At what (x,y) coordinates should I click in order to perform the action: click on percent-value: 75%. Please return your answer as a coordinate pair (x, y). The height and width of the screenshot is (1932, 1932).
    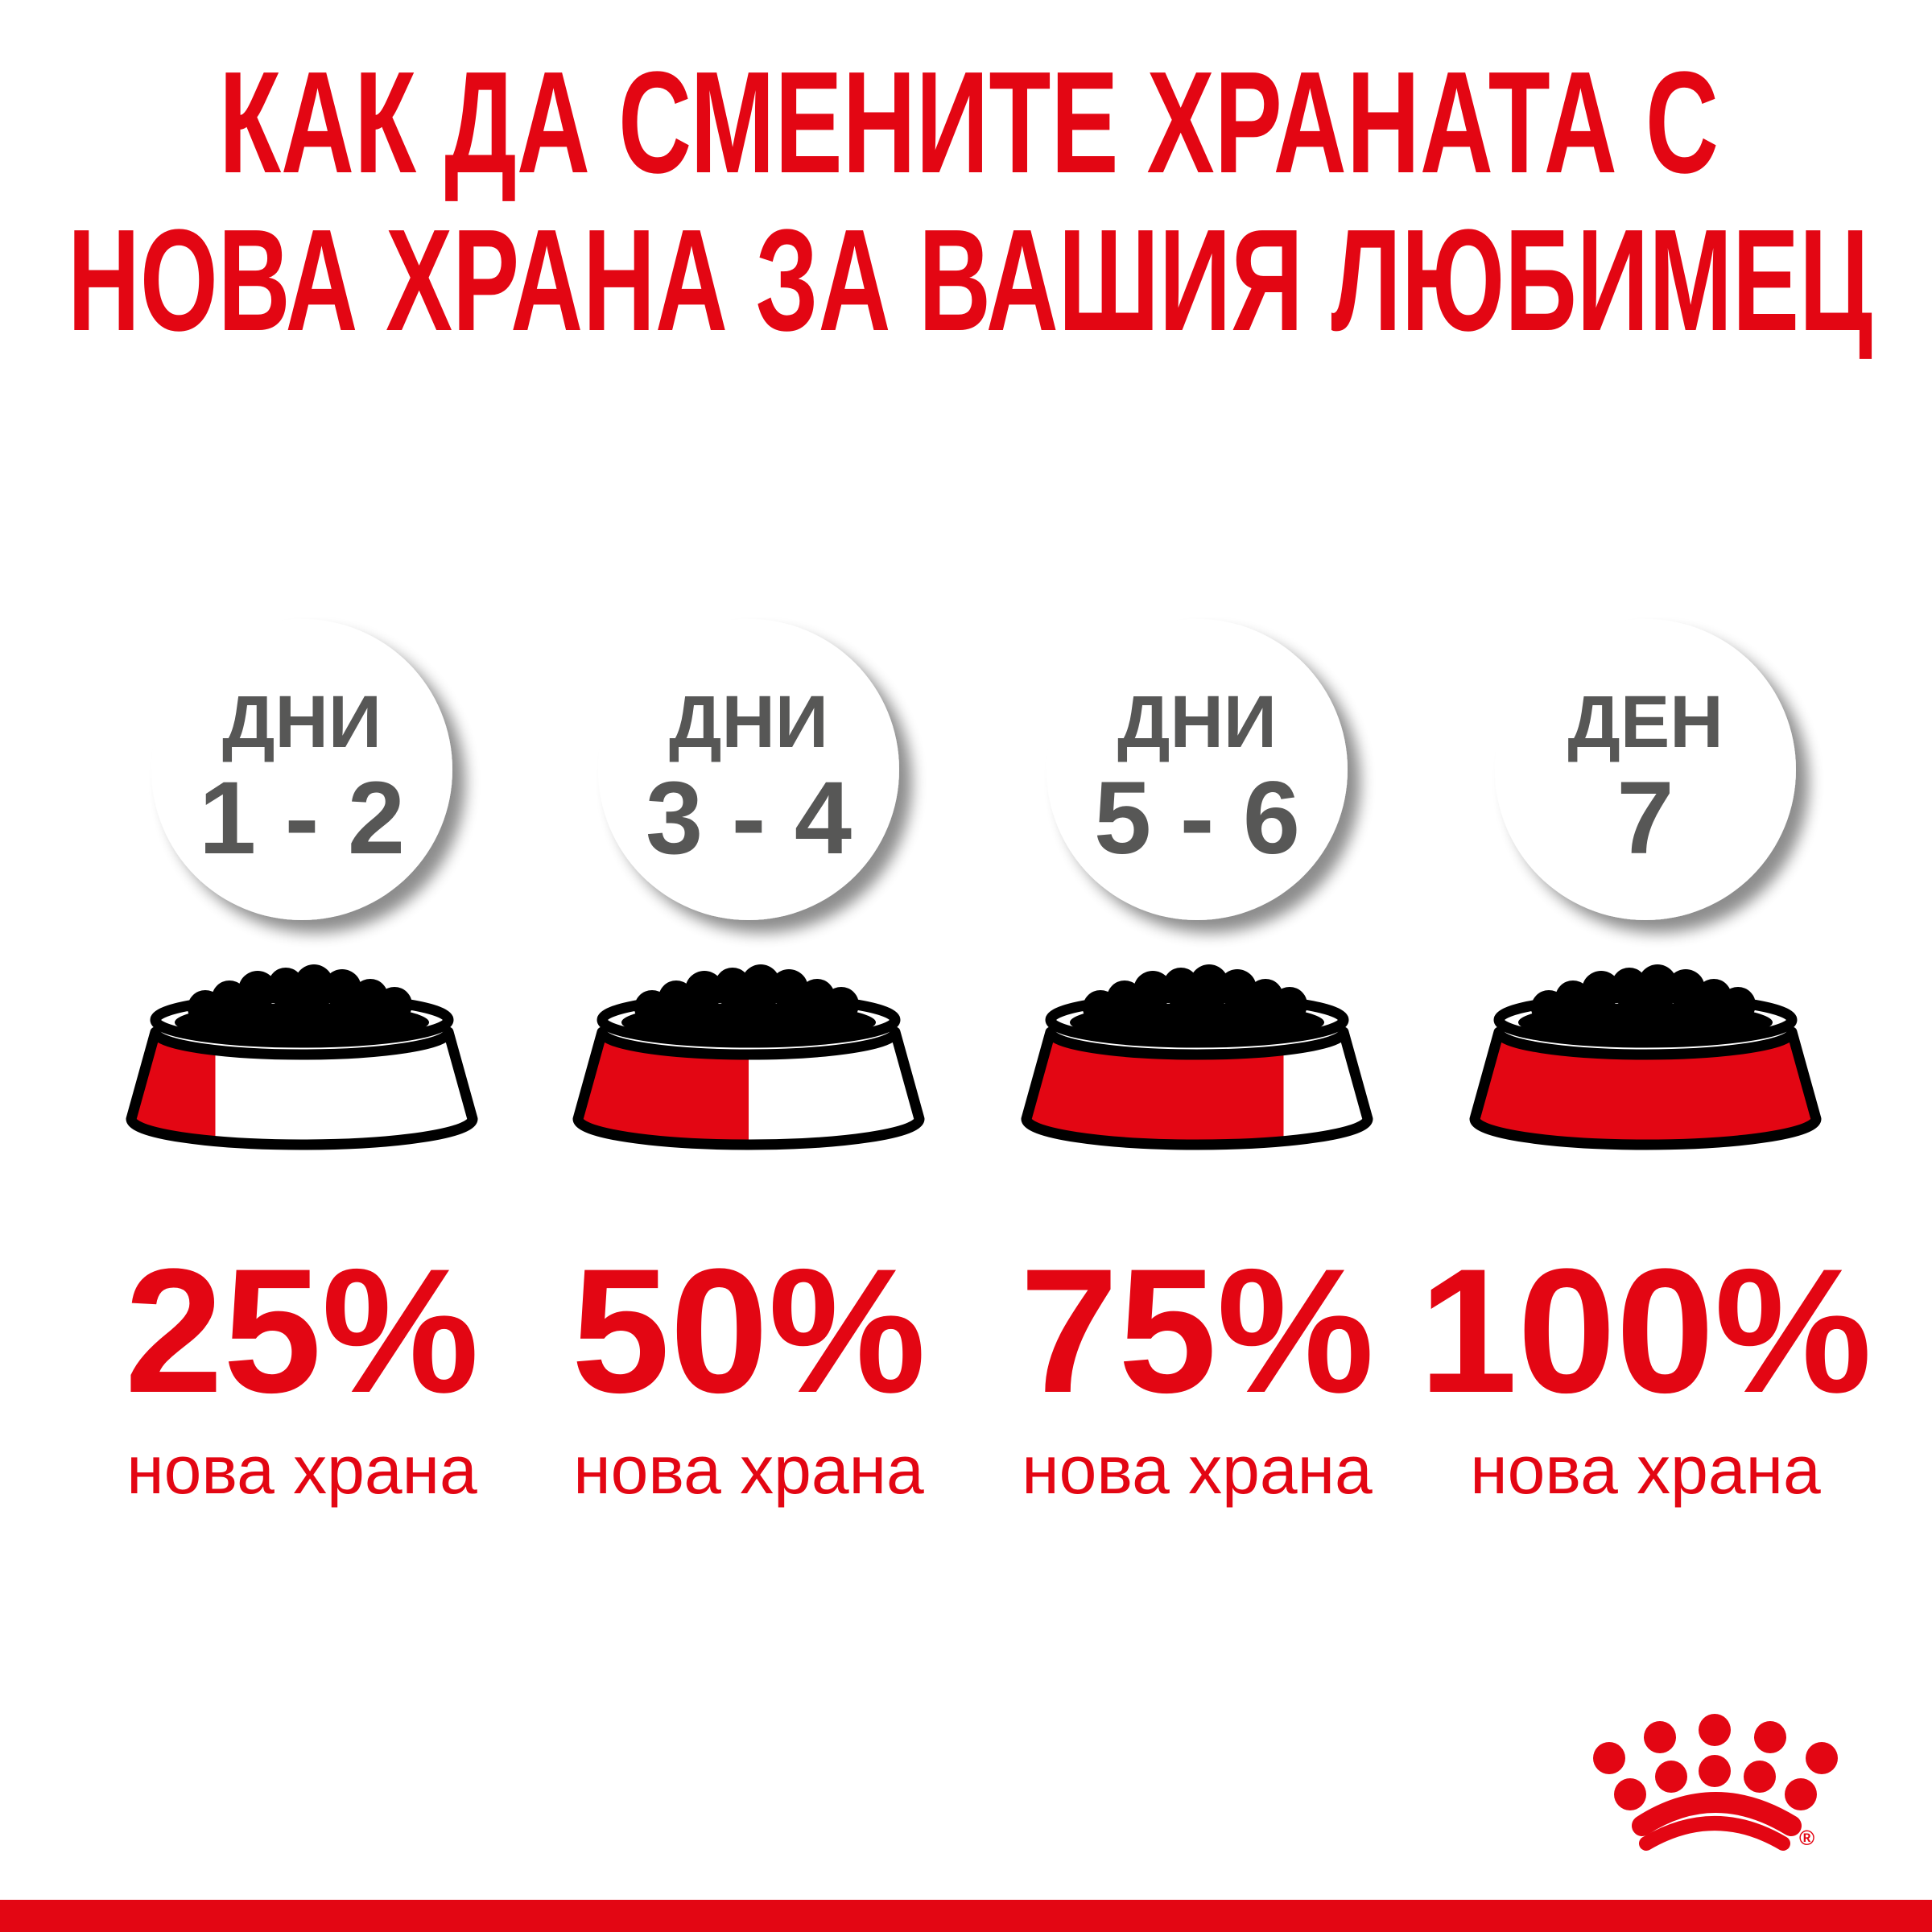
    Looking at the image, I should click on (1197, 1331).